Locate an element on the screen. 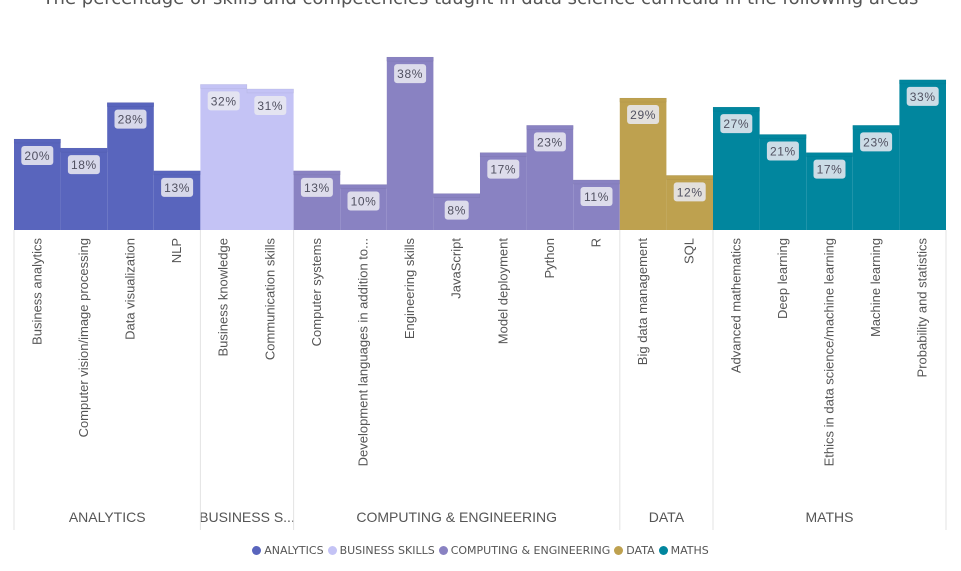 The image size is (961, 571). category-tick-label: Deep learning is located at coordinates (782, 278).